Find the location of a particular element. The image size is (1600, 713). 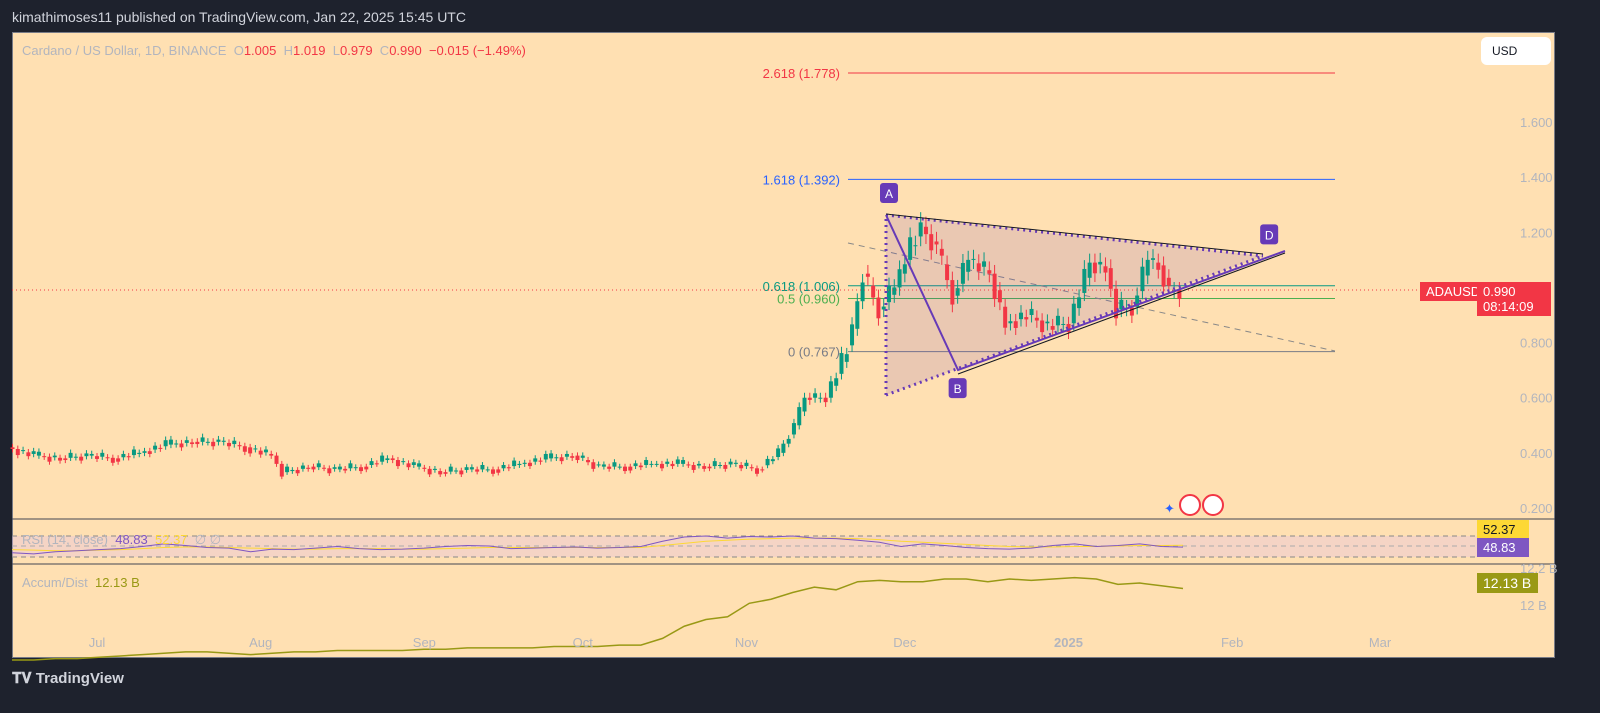

triangle-bottom-edge is located at coordinates (1074, 325).